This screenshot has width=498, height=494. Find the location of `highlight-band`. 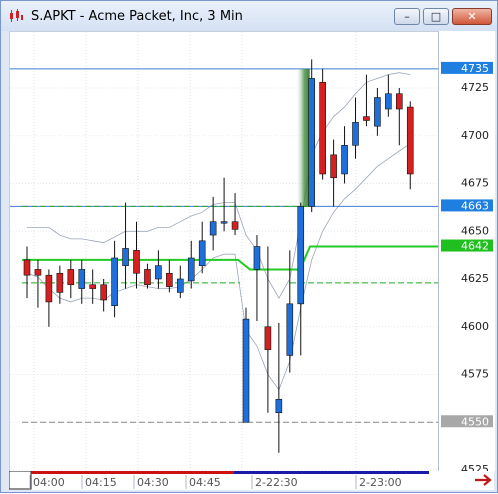

highlight-band is located at coordinates (302, 137).